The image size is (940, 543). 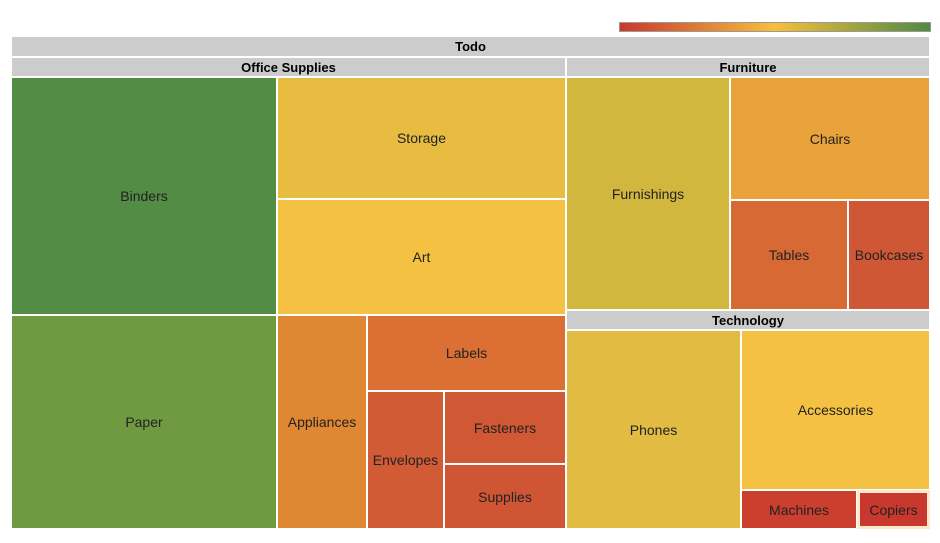 What do you see at coordinates (799, 509) in the screenshot?
I see `treemap-cell-machines: Machines` at bounding box center [799, 509].